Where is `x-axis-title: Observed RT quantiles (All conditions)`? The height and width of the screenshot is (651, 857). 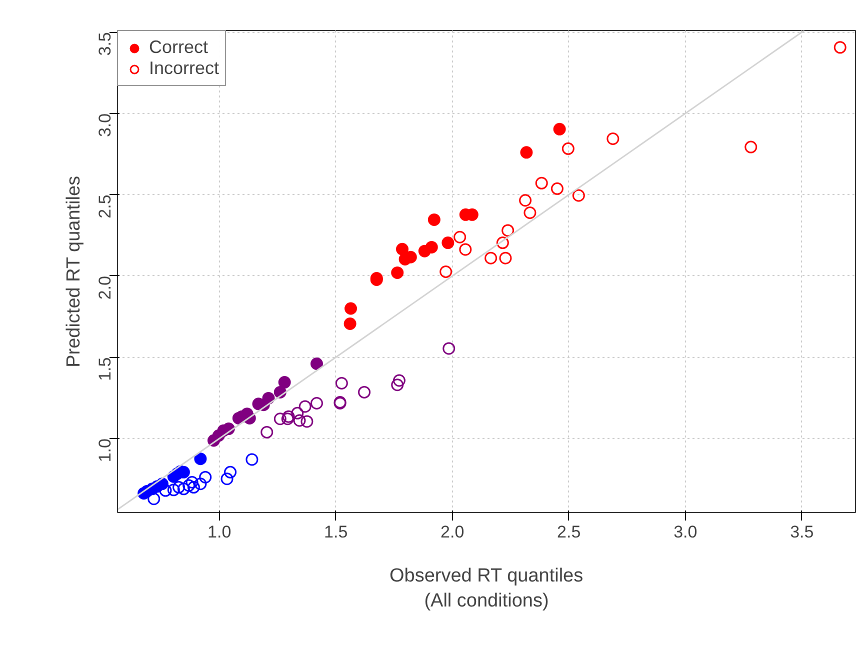 x-axis-title: Observed RT quantiles (All conditions) is located at coordinates (487, 589).